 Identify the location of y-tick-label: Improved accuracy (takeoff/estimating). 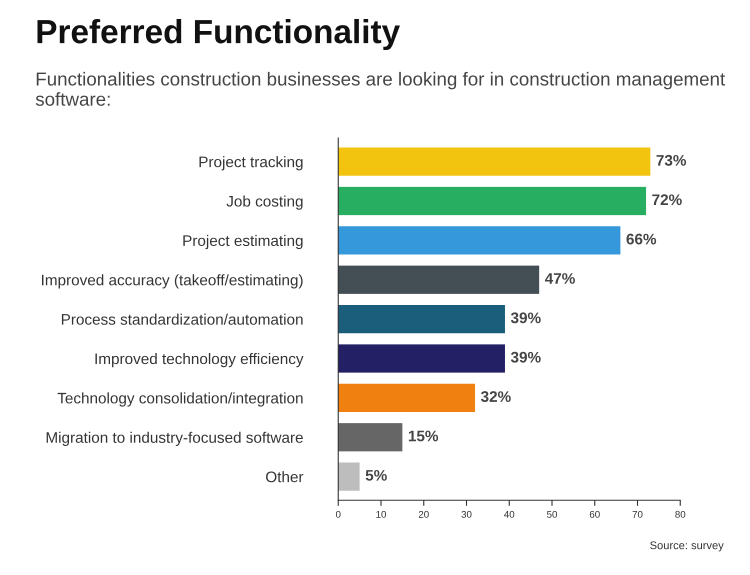
(172, 281).